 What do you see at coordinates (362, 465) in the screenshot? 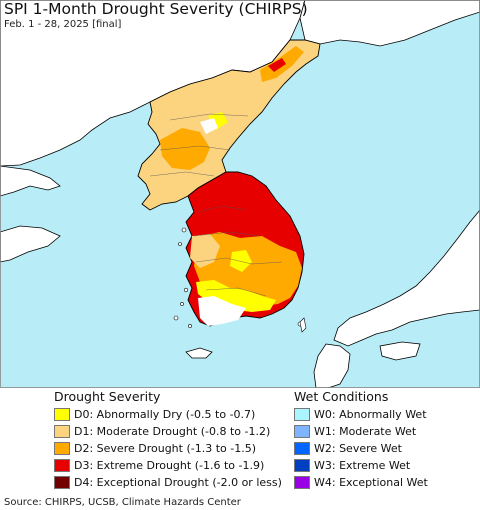
I see `legend-label-w3: W3: Extreme Wet` at bounding box center [362, 465].